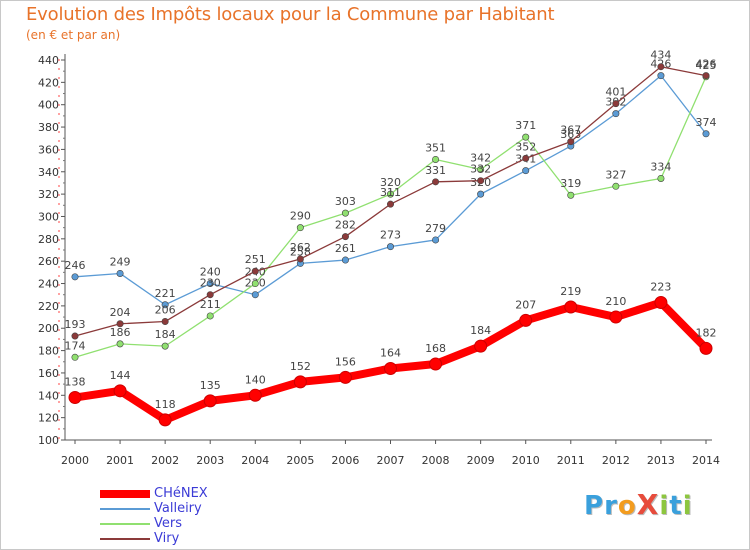  Describe the element at coordinates (345, 460) in the screenshot. I see `x-tick-label: 2006` at that location.